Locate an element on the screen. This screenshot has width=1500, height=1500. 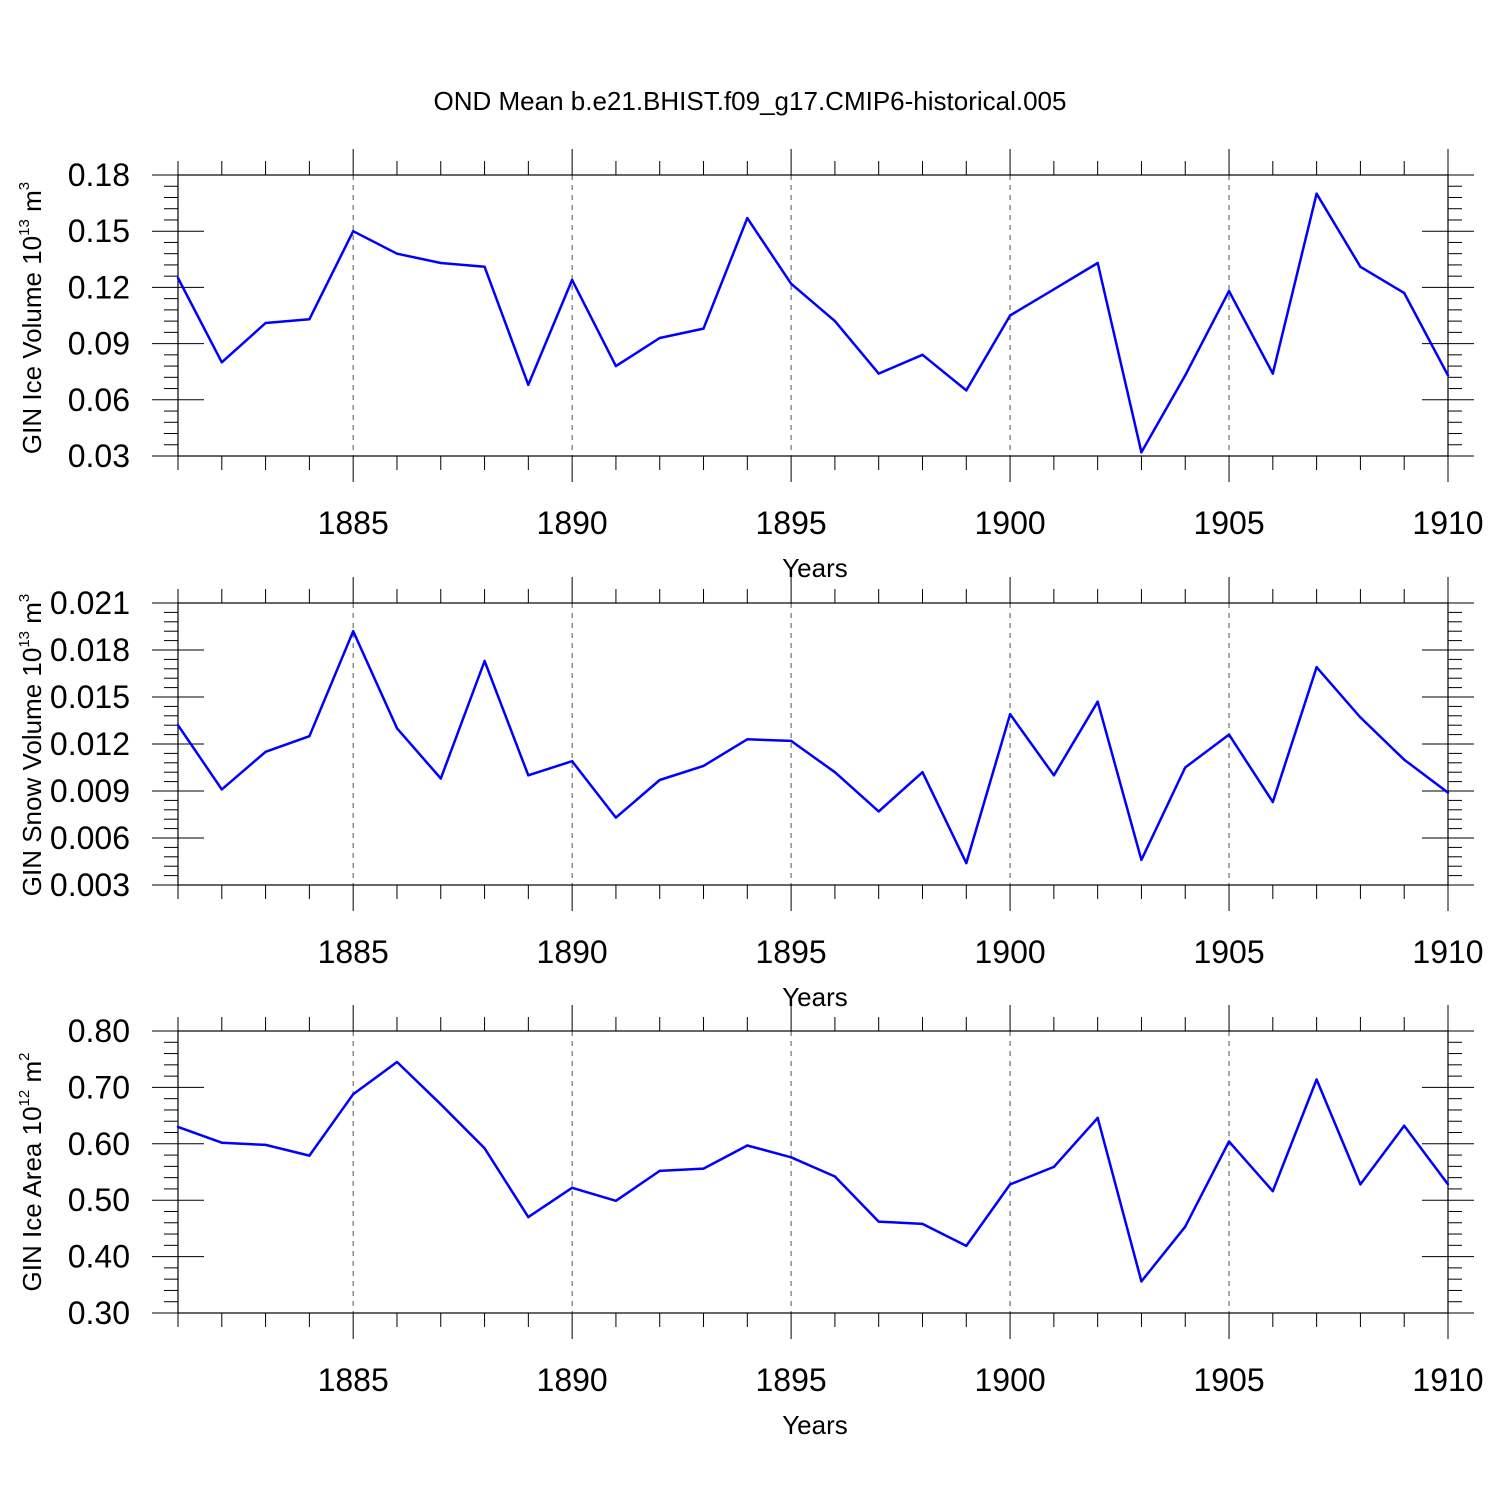
y-axis-label-part: GIN Snow Volume 10 is located at coordinates (32, 772).